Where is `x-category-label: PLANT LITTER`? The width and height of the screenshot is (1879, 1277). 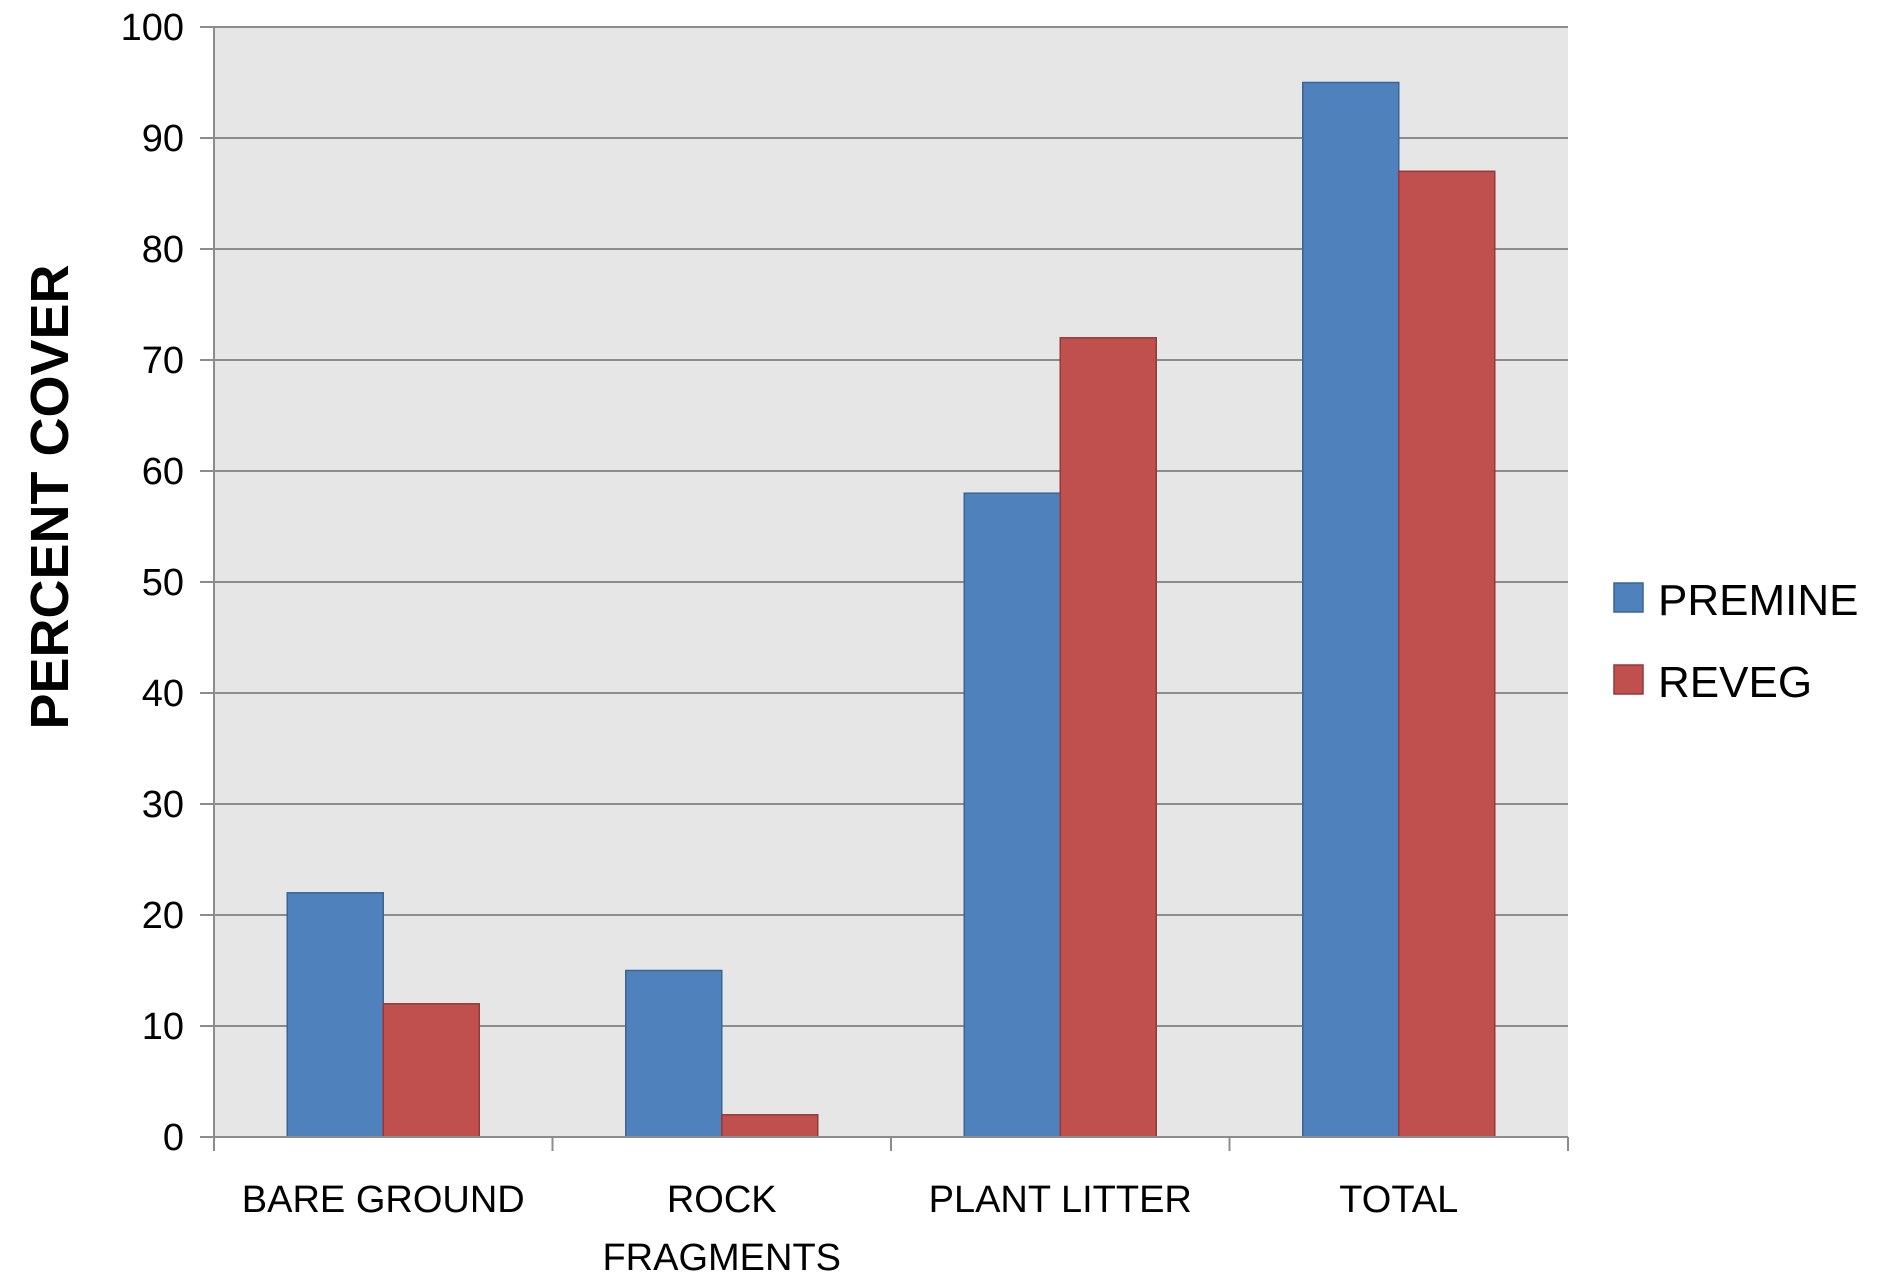 x-category-label: PLANT LITTER is located at coordinates (1060, 1200).